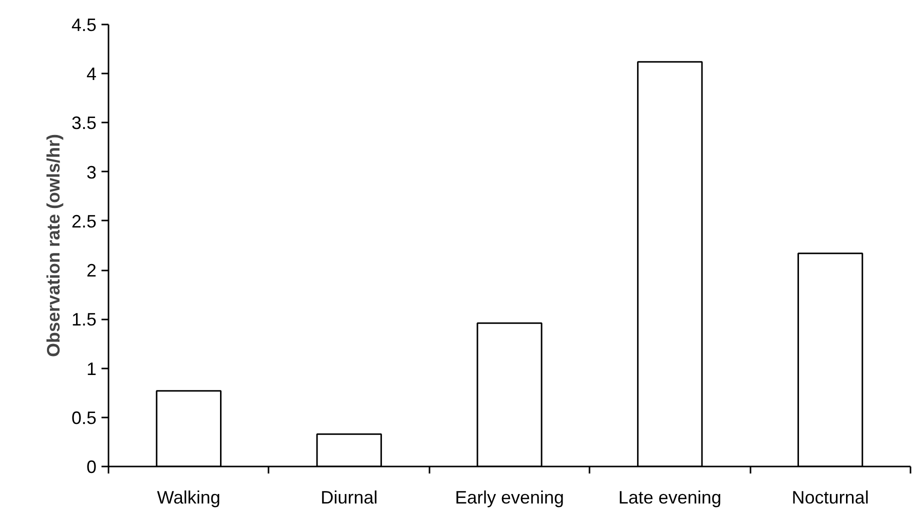  Describe the element at coordinates (84, 221) in the screenshot. I see `y-tick-label: 2.5` at that location.